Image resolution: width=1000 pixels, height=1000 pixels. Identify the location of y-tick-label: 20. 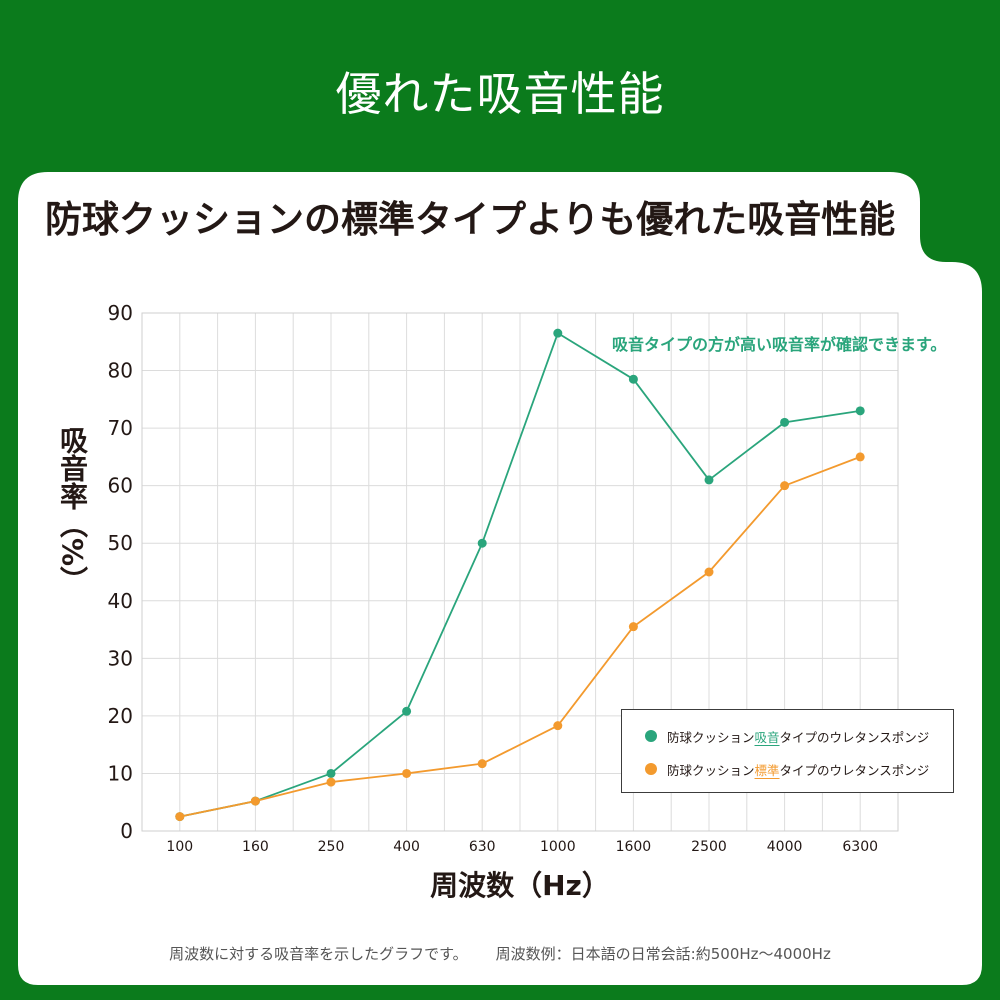
(120, 716).